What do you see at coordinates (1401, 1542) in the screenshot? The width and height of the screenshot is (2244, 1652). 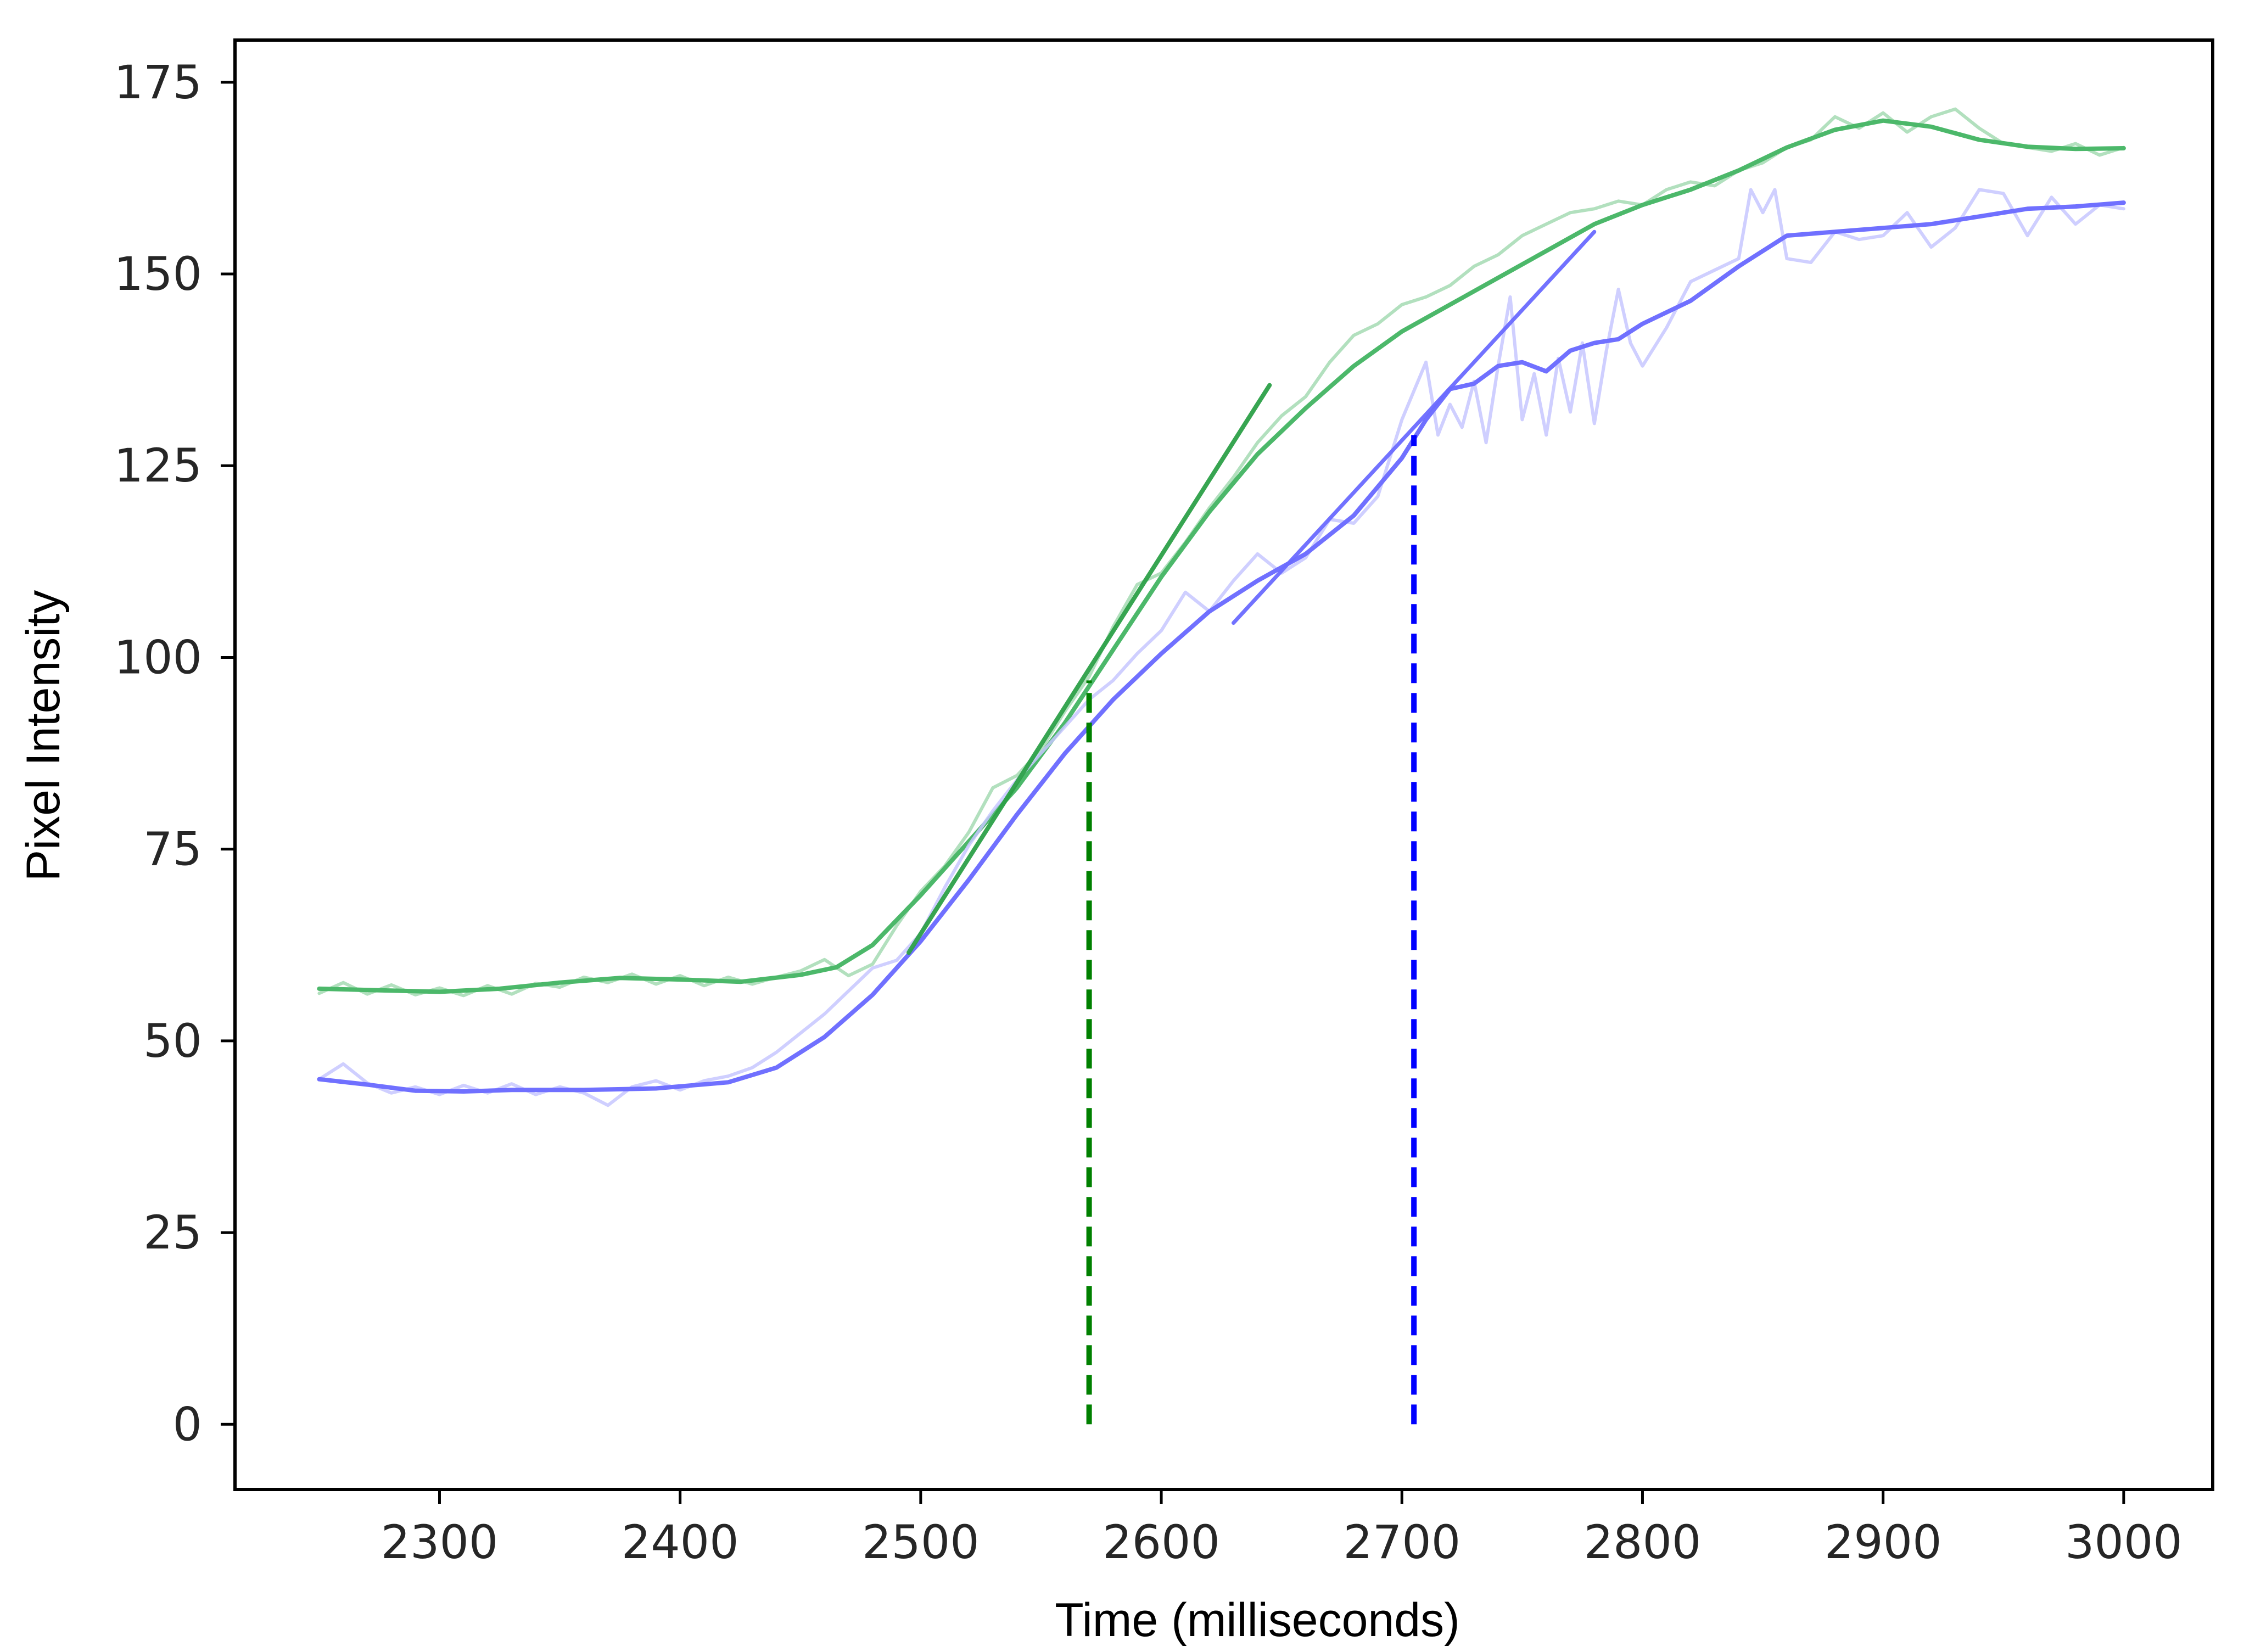 I see `x-tick-label: 2700` at bounding box center [1401, 1542].